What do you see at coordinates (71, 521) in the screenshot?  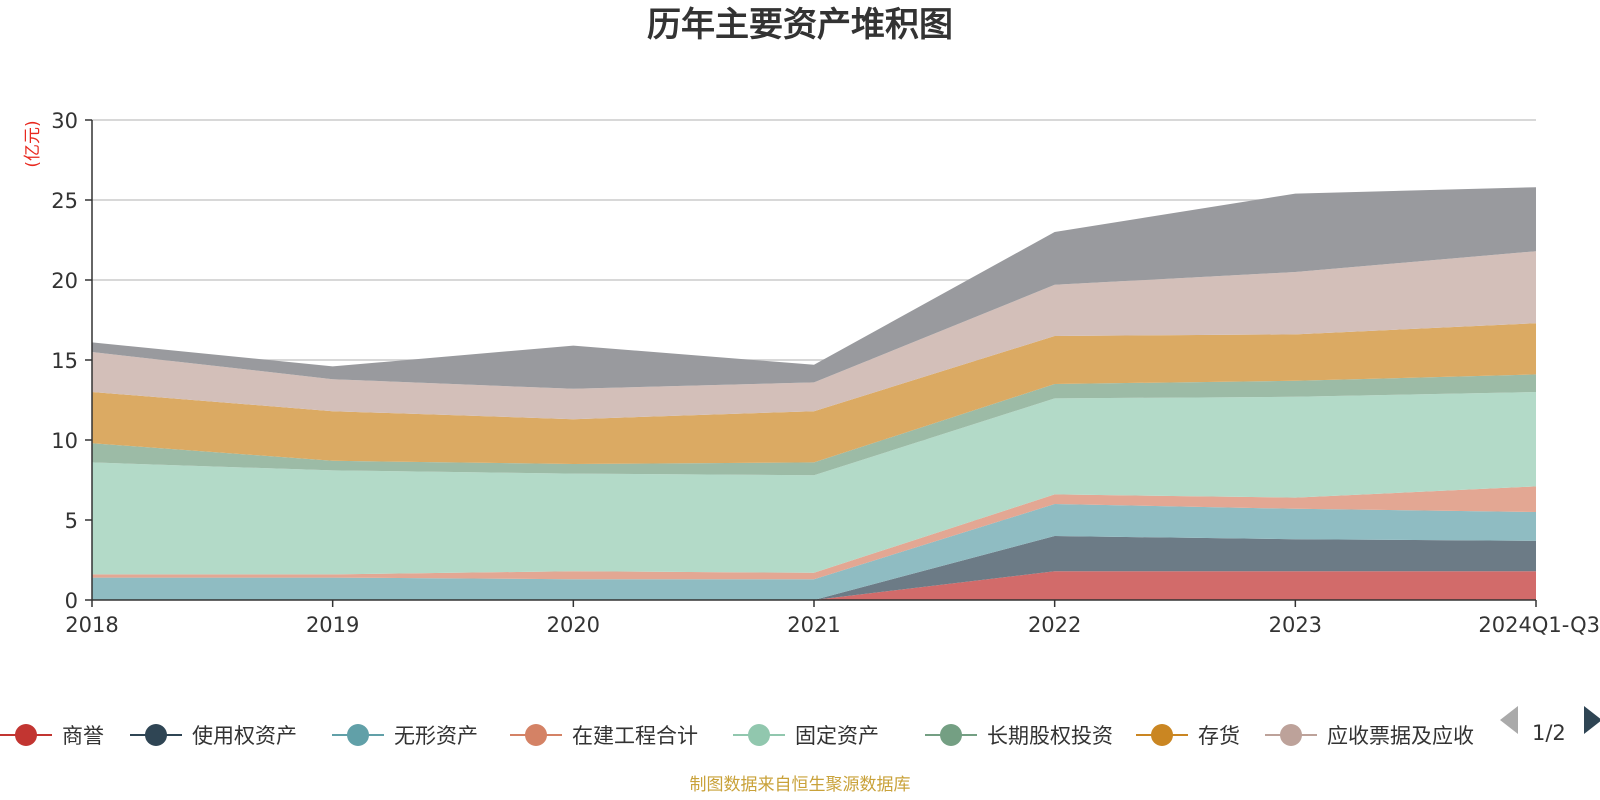 I see `y-tick-label: 5` at bounding box center [71, 521].